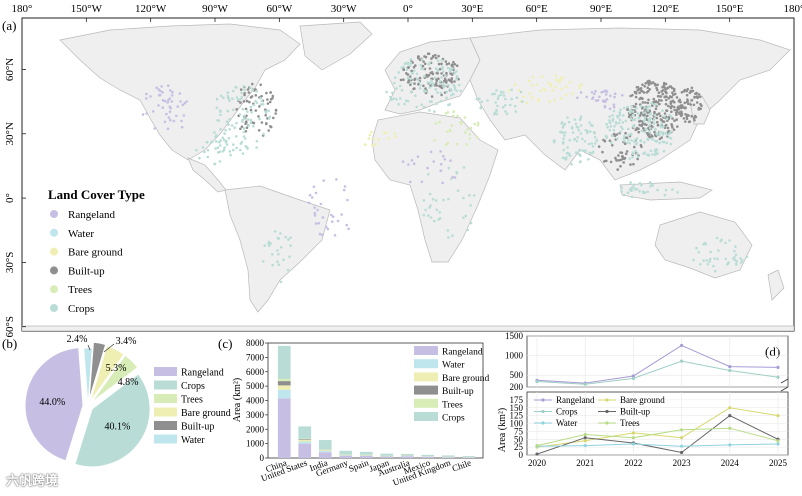 The width and height of the screenshot is (802, 496). What do you see at coordinates (87, 404) in the screenshot?
I see `pie-slices` at bounding box center [87, 404].